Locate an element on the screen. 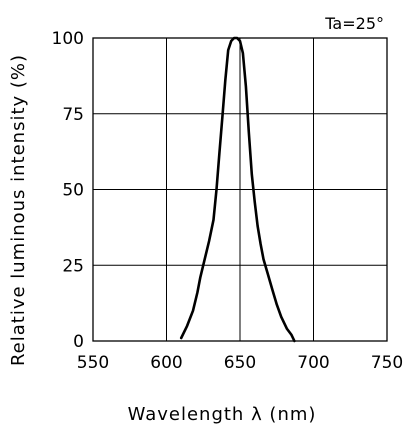  x-tick-label: 750 is located at coordinates (387, 363).